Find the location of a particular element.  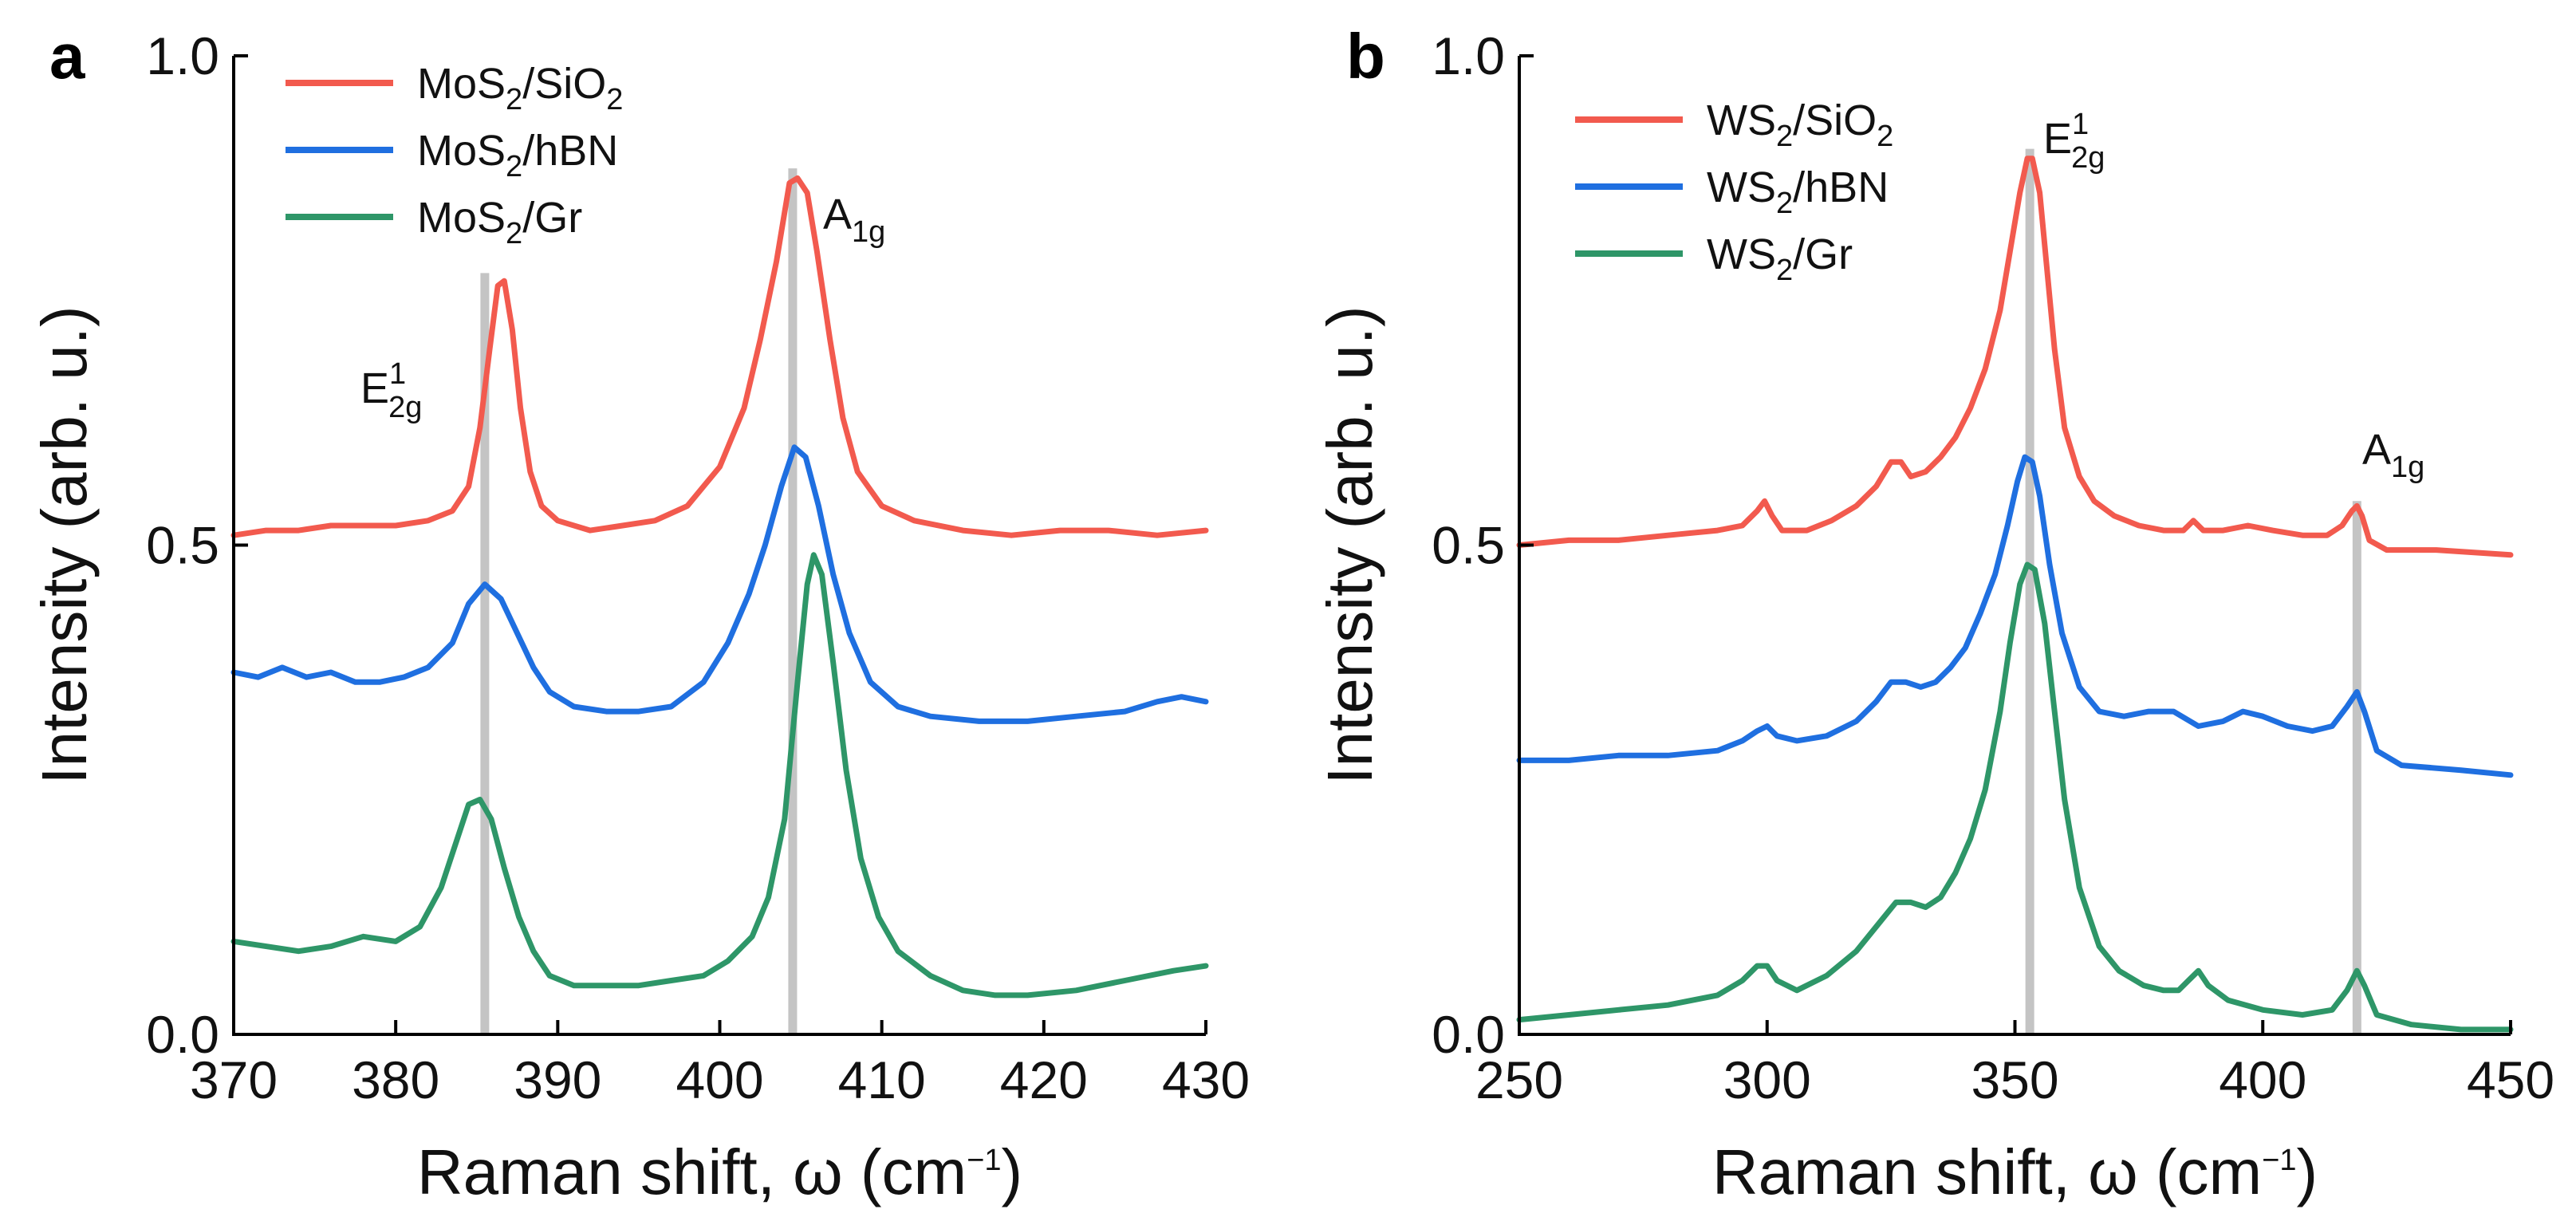

x-tick-label: 380 is located at coordinates (395, 1079).